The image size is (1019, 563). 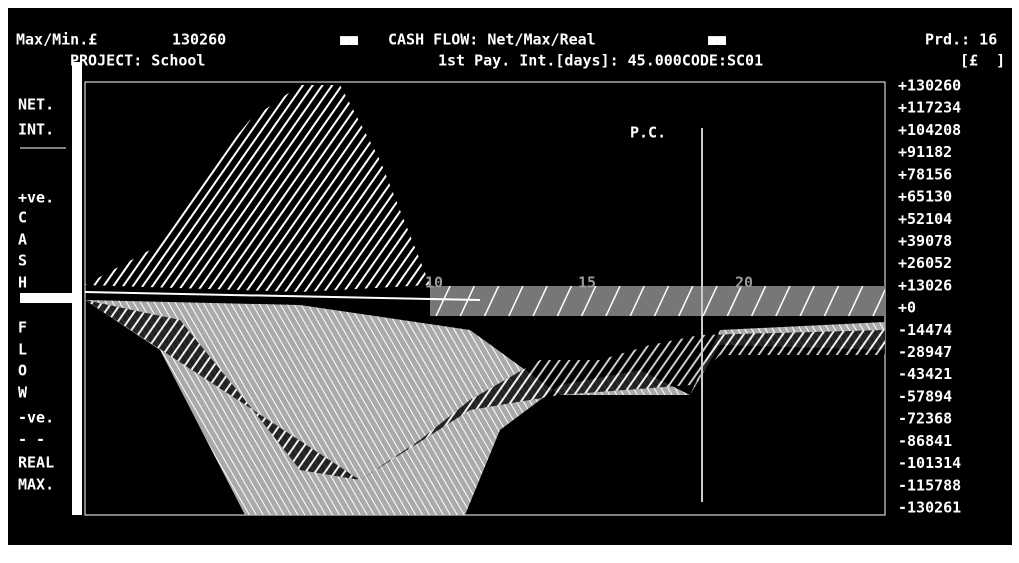 What do you see at coordinates (925, 441) in the screenshot?
I see `y-tick-label: -86841` at bounding box center [925, 441].